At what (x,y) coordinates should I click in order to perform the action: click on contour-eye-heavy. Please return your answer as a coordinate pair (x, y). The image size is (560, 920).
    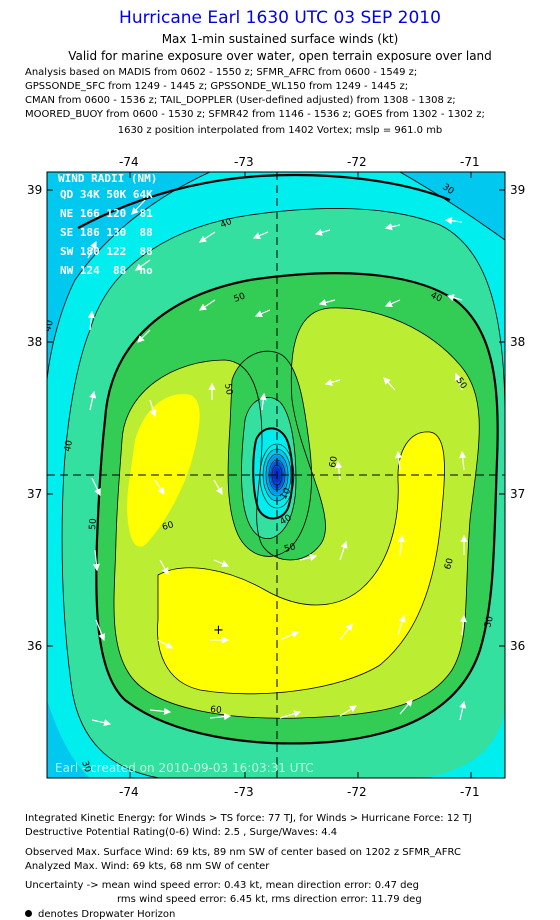
    Looking at the image, I should click on (273, 473).